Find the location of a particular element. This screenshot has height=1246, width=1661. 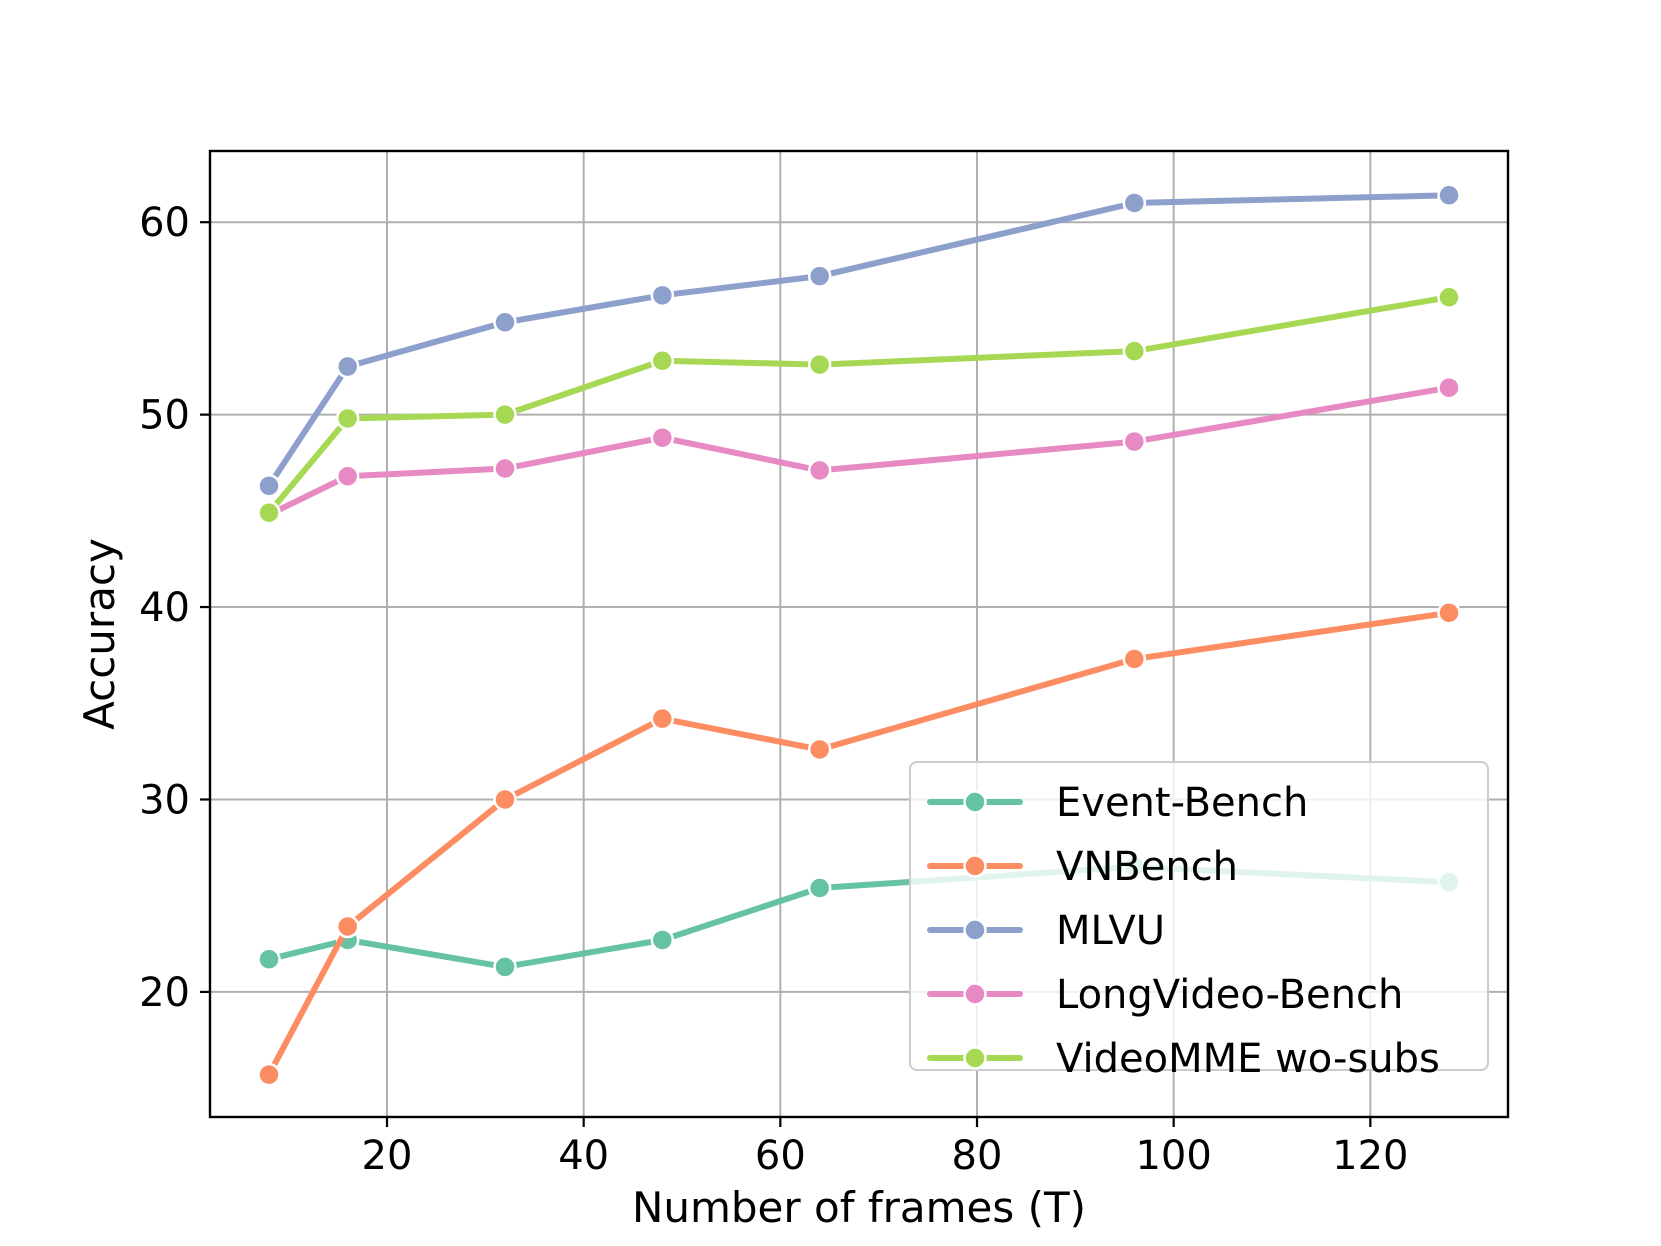

x-tick-label: 120 is located at coordinates (1370, 1156).